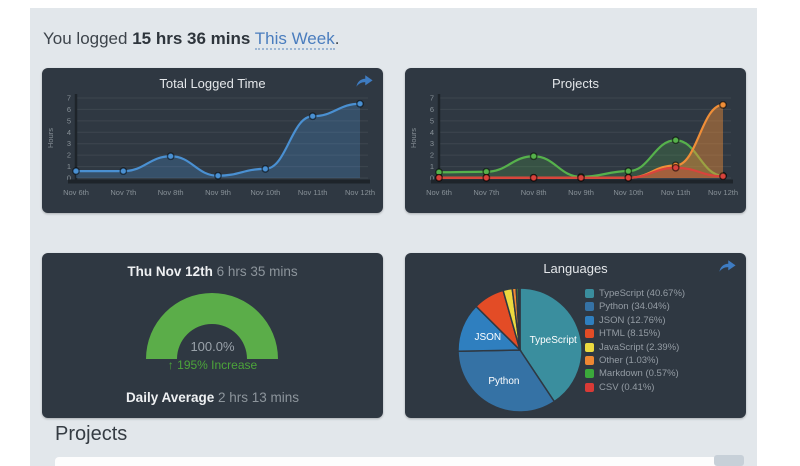  I want to click on gauge-date: Thu Nov 12th, so click(170, 271).